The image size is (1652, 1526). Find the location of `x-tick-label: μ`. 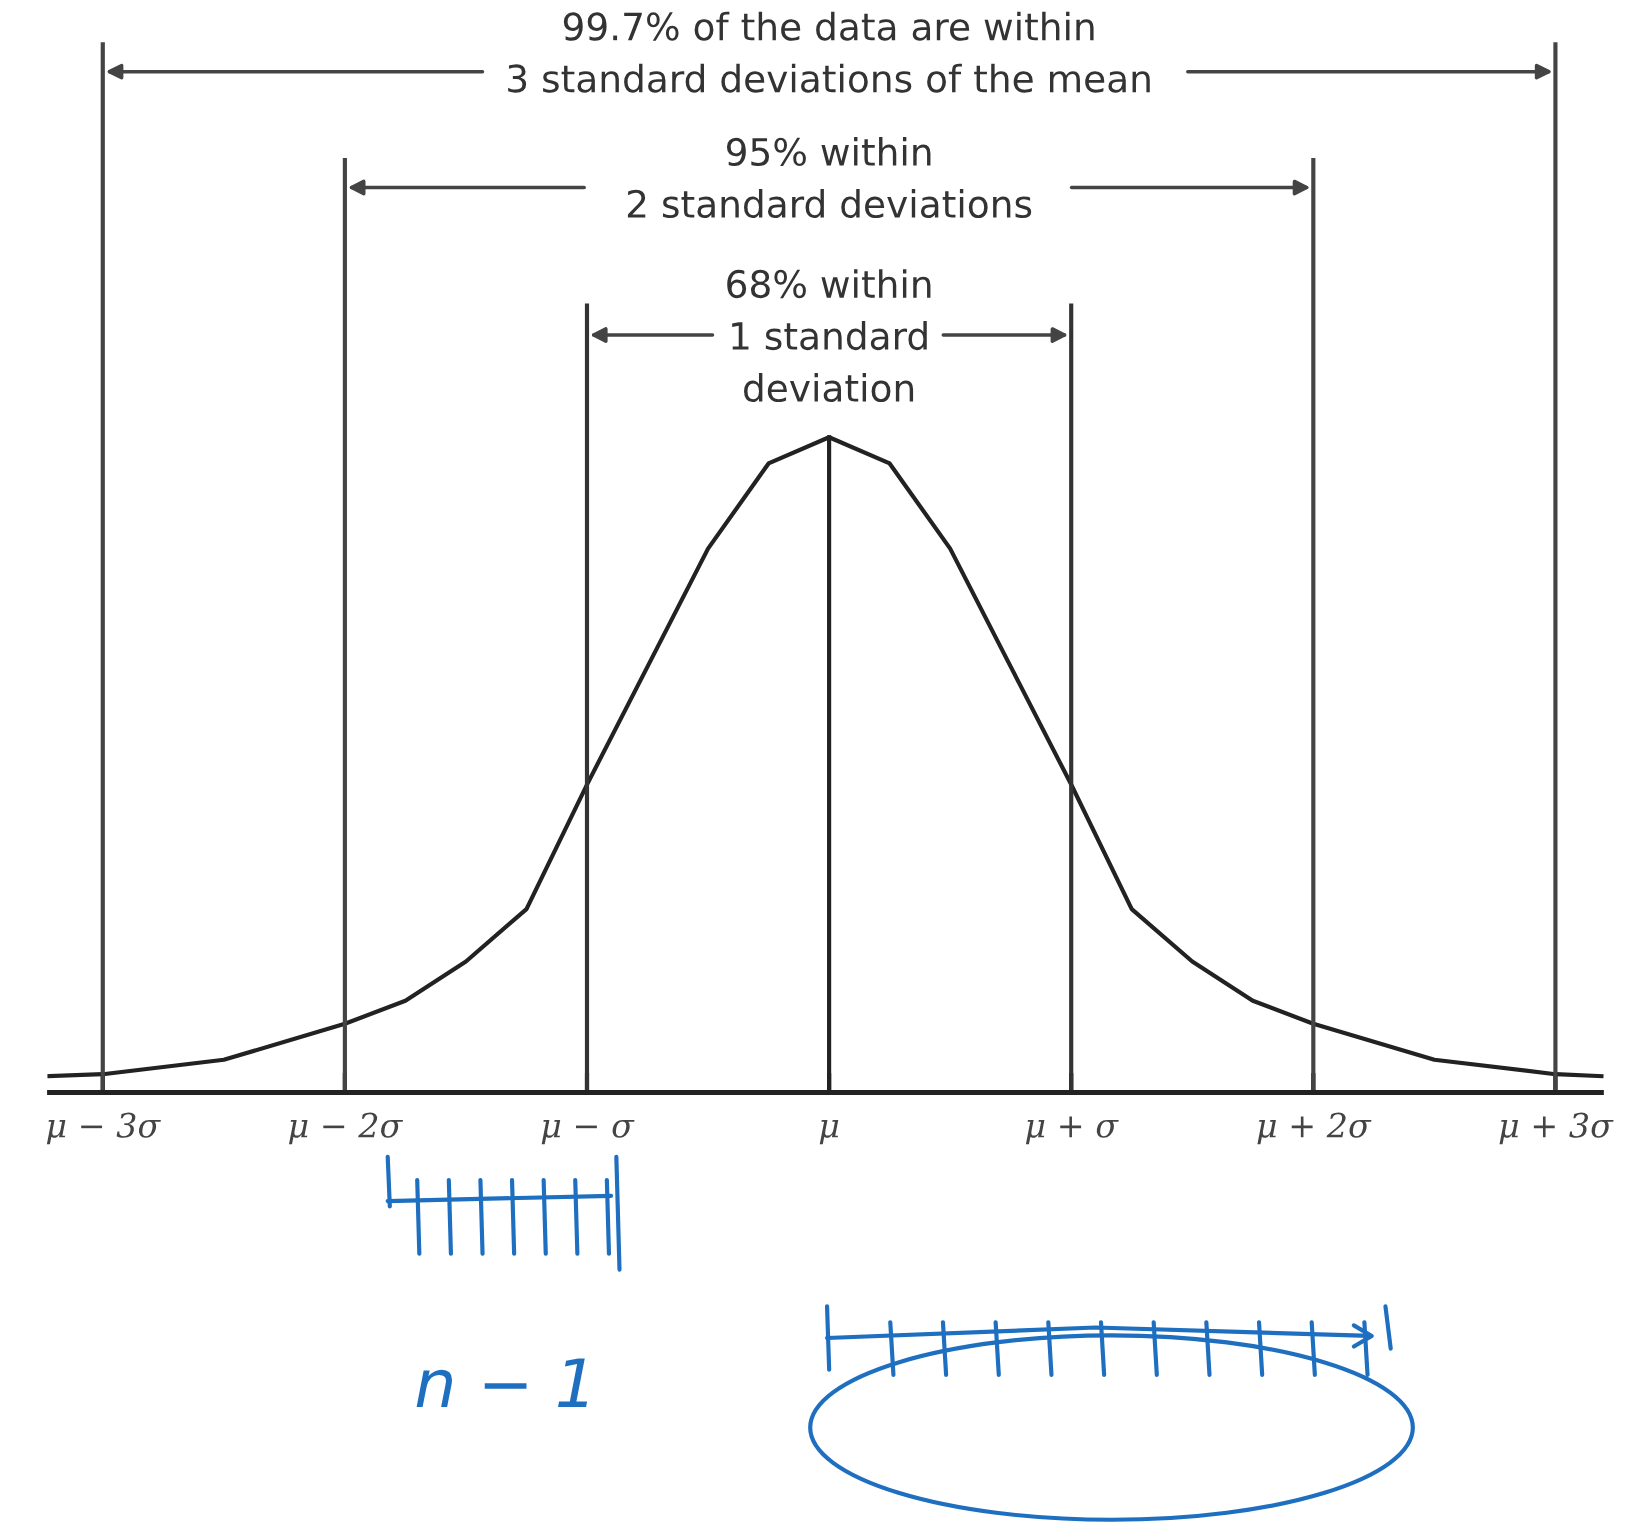

x-tick-label: μ is located at coordinates (829, 1132).